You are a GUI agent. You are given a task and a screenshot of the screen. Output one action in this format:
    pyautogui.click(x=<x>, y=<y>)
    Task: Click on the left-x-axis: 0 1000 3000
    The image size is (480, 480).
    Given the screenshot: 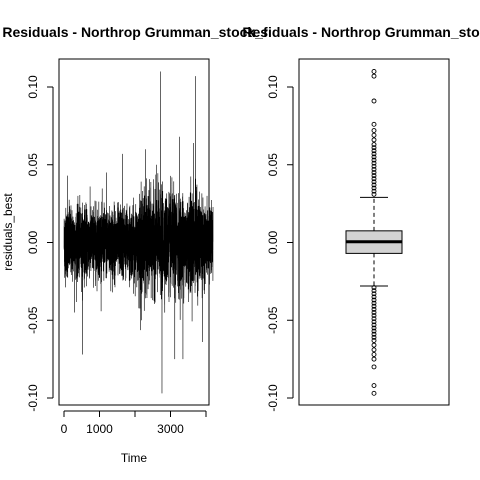 What is the action you would take?
    pyautogui.click(x=134, y=423)
    